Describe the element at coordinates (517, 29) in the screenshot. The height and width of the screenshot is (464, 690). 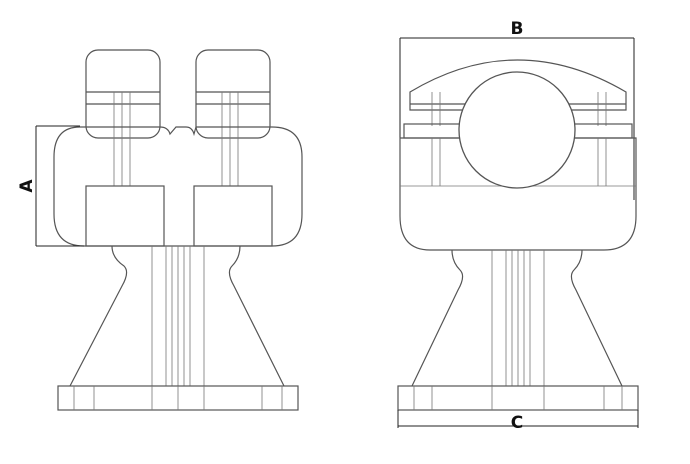
I see `dimension-b-label: B` at that location.